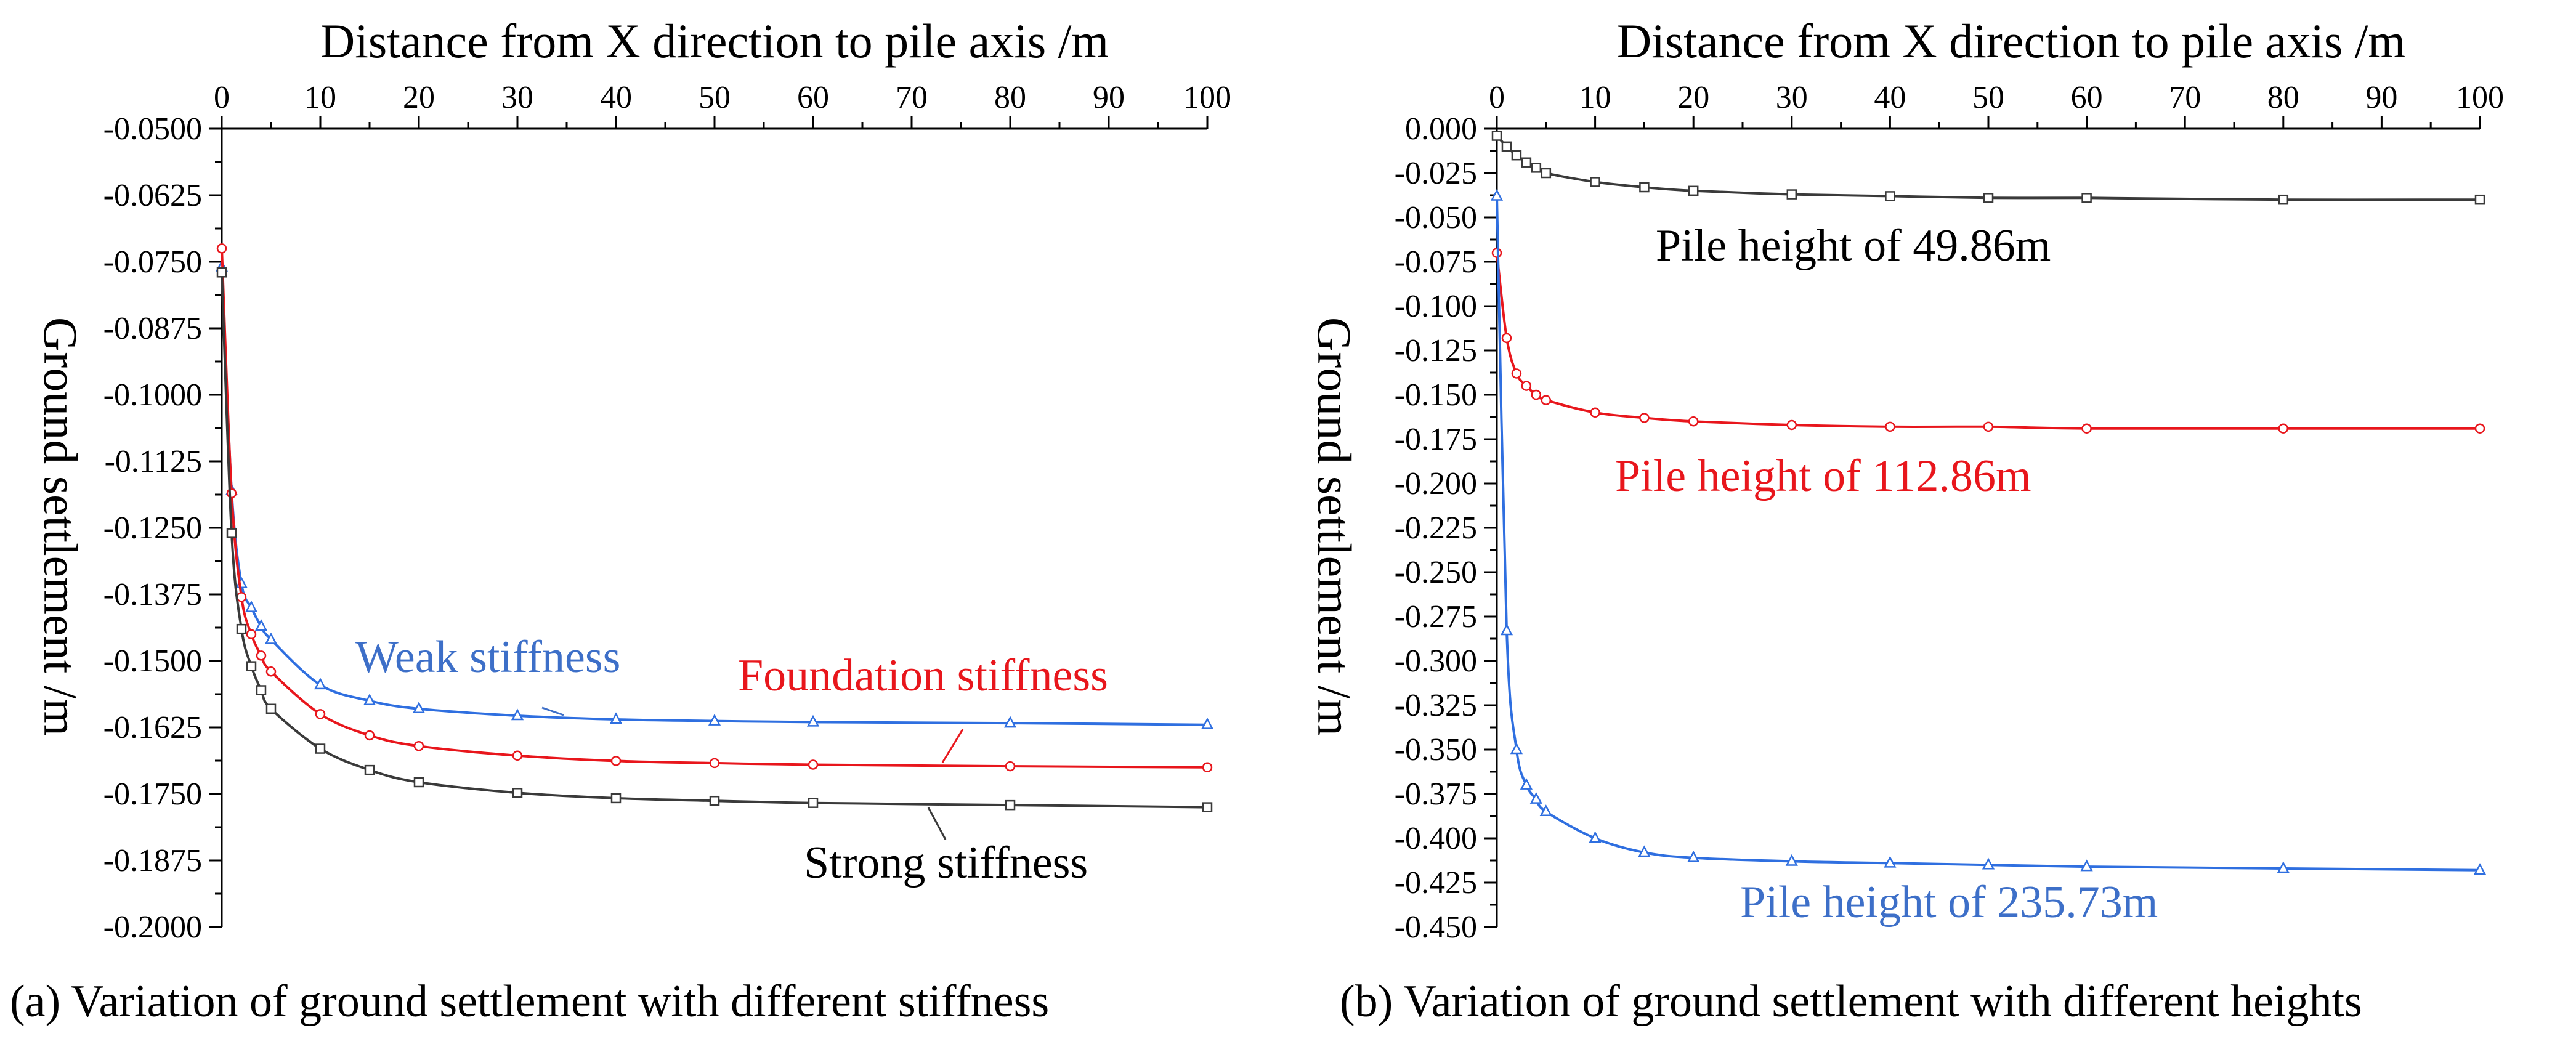  I want to click on panel-b-x-tick-label: 80, so click(2283, 98).